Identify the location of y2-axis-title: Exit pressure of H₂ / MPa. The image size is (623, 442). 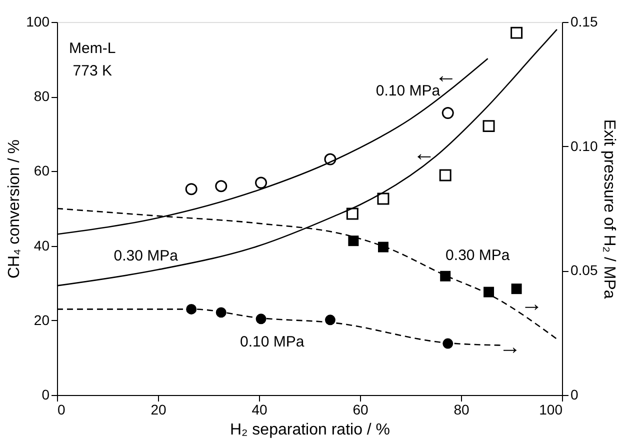
(609, 209).